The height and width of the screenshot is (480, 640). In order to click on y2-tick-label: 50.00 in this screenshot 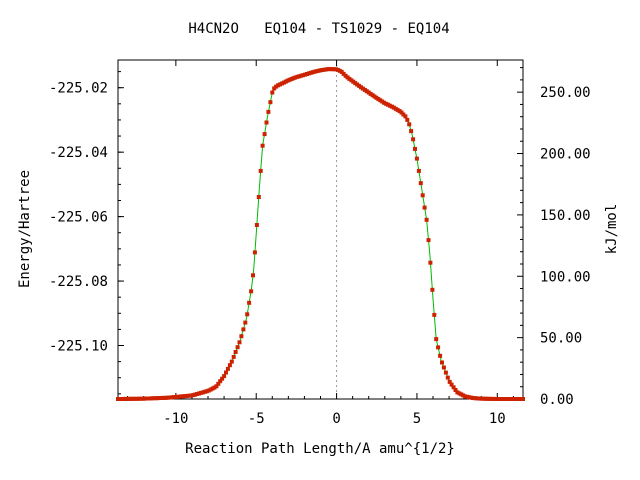, I will do `click(561, 339)`.